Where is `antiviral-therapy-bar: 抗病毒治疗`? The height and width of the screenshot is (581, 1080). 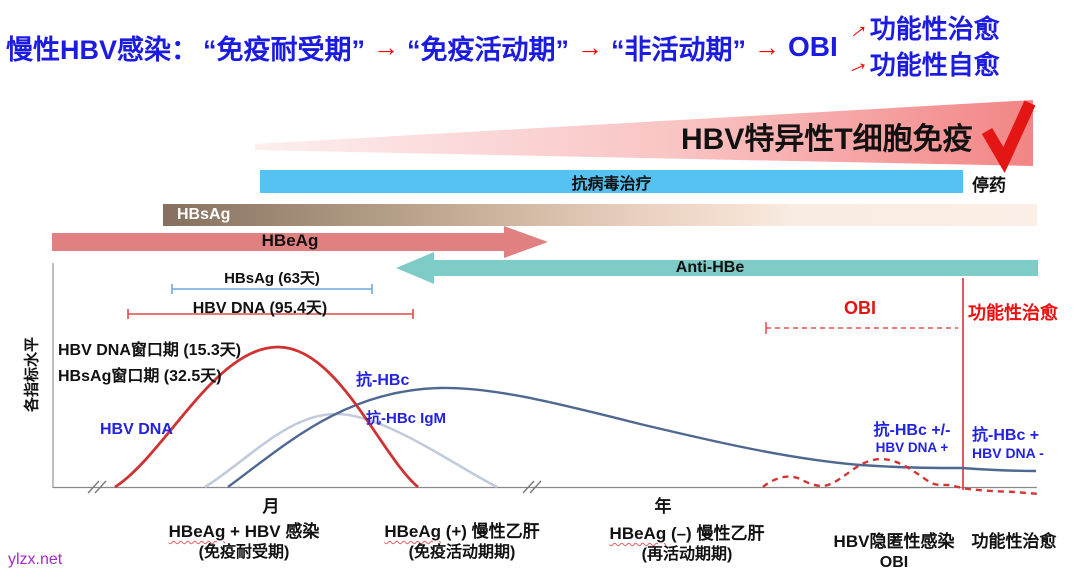 antiviral-therapy-bar: 抗病毒治疗 is located at coordinates (611, 181).